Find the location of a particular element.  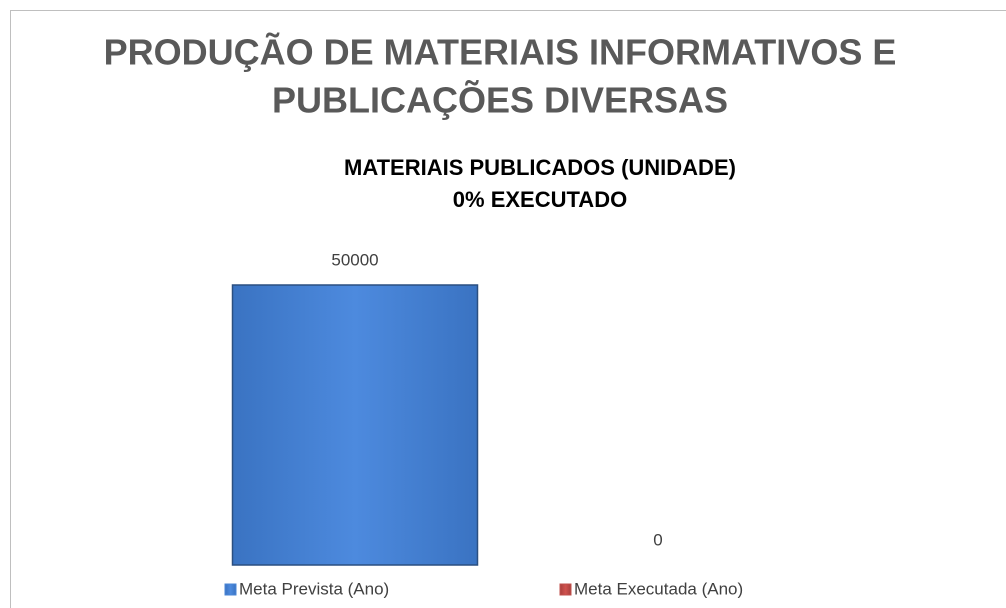

value-label: 50000 is located at coordinates (354, 259).